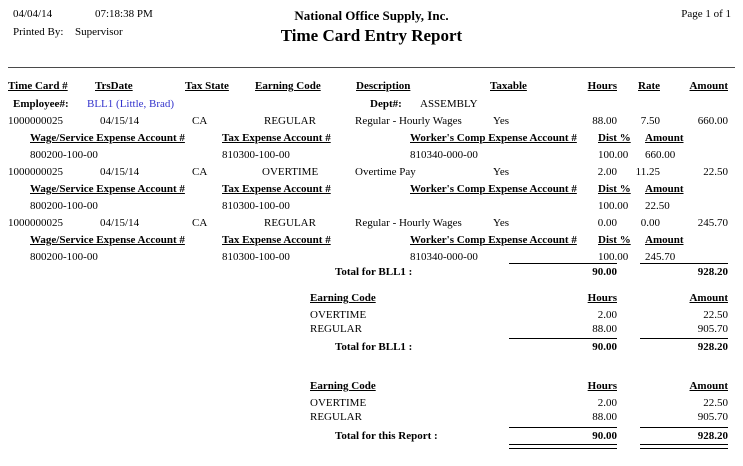 The height and width of the screenshot is (466, 743). Describe the element at coordinates (650, 121) in the screenshot. I see `entry-rate: 7.50` at that location.